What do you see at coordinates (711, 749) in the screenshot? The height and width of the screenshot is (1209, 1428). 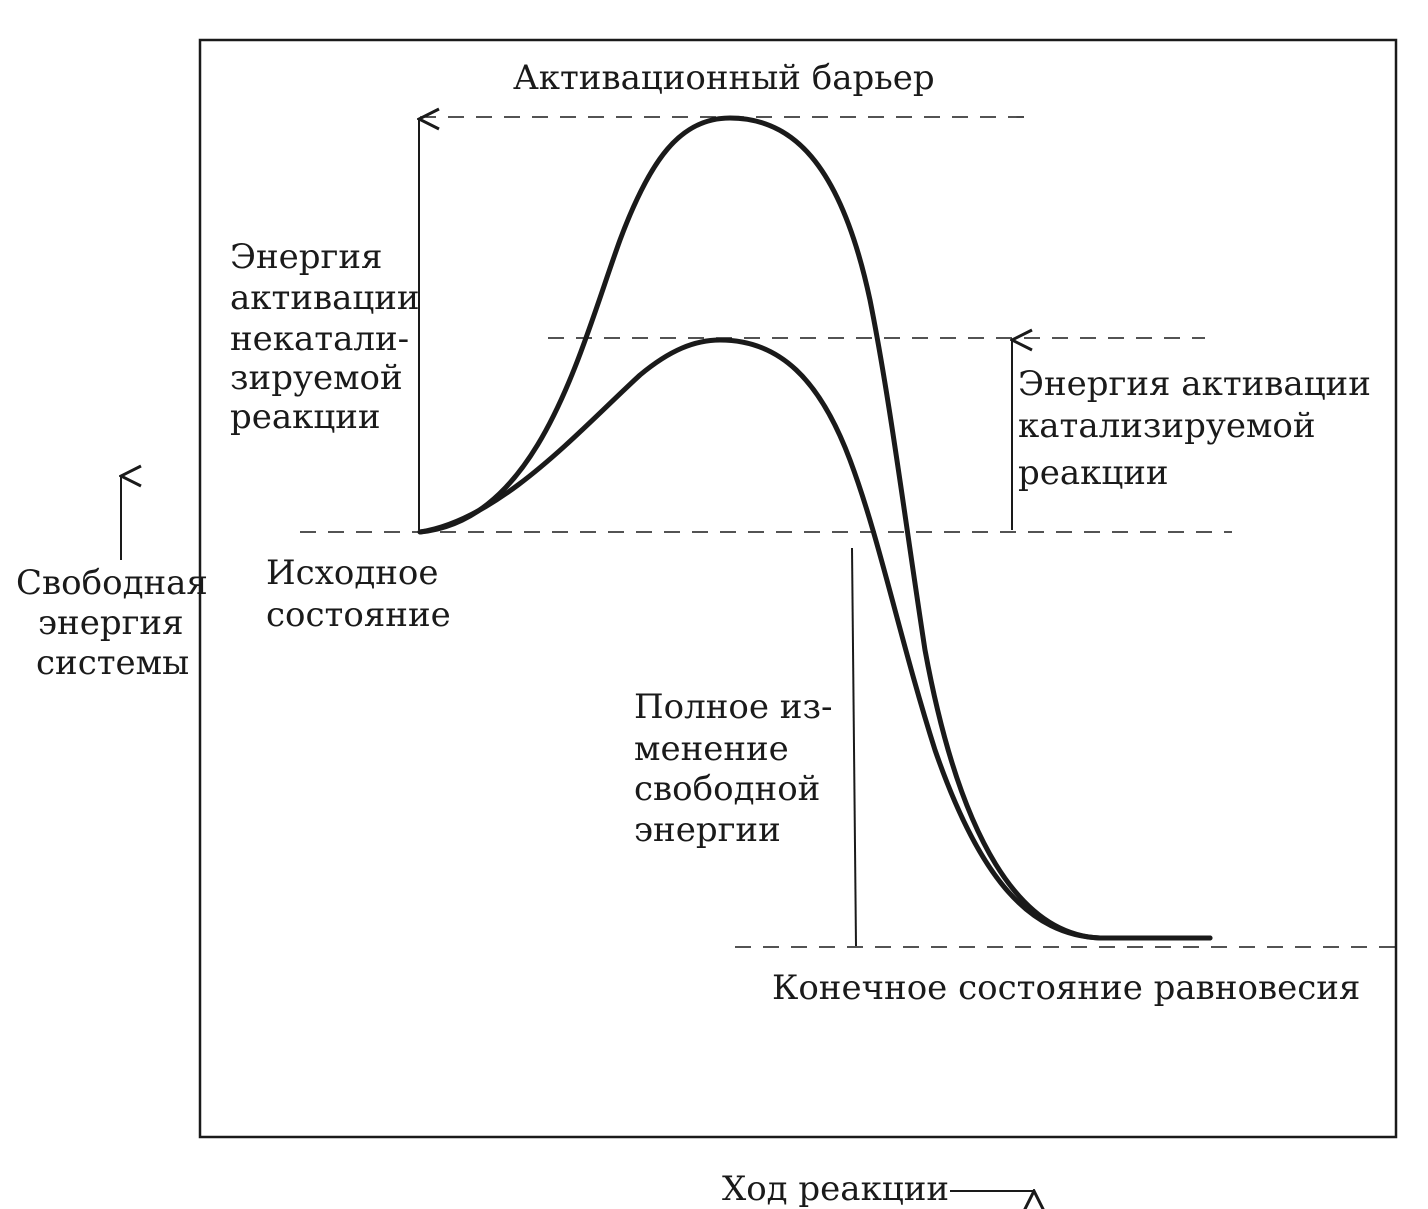 I see `free-energy-change-label-line-2: менение` at bounding box center [711, 749].